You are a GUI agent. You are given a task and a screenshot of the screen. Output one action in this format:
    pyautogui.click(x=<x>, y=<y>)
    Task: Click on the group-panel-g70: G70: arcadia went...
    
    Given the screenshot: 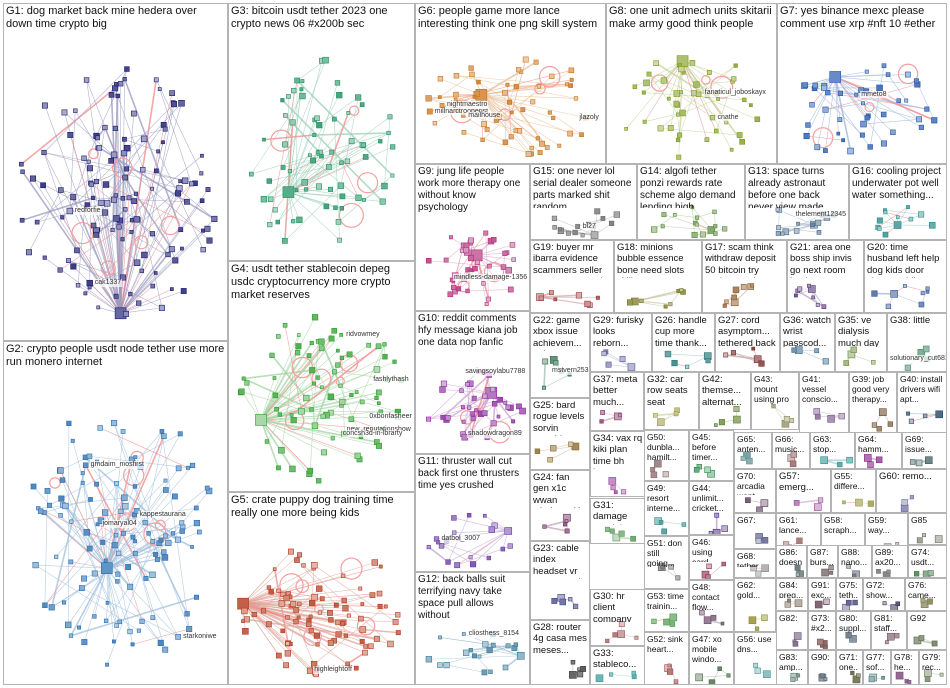 What is the action you would take?
    pyautogui.click(x=755, y=491)
    